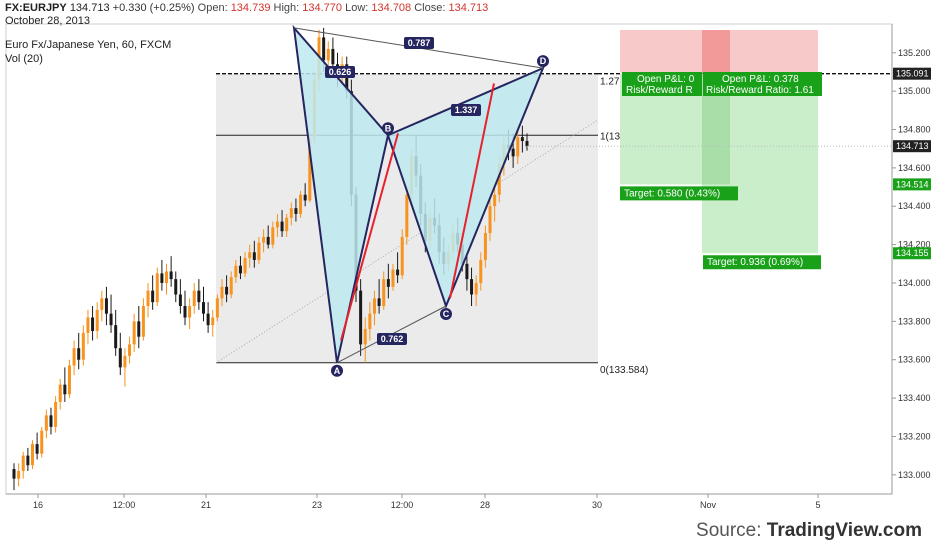 The image size is (932, 550). What do you see at coordinates (38, 505) in the screenshot?
I see `x-tick-label-0: 16` at bounding box center [38, 505].